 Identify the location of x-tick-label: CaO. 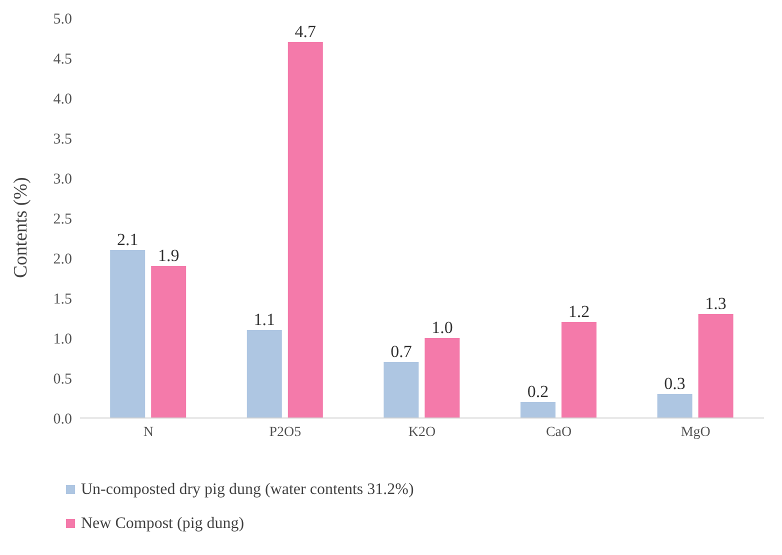
(559, 432).